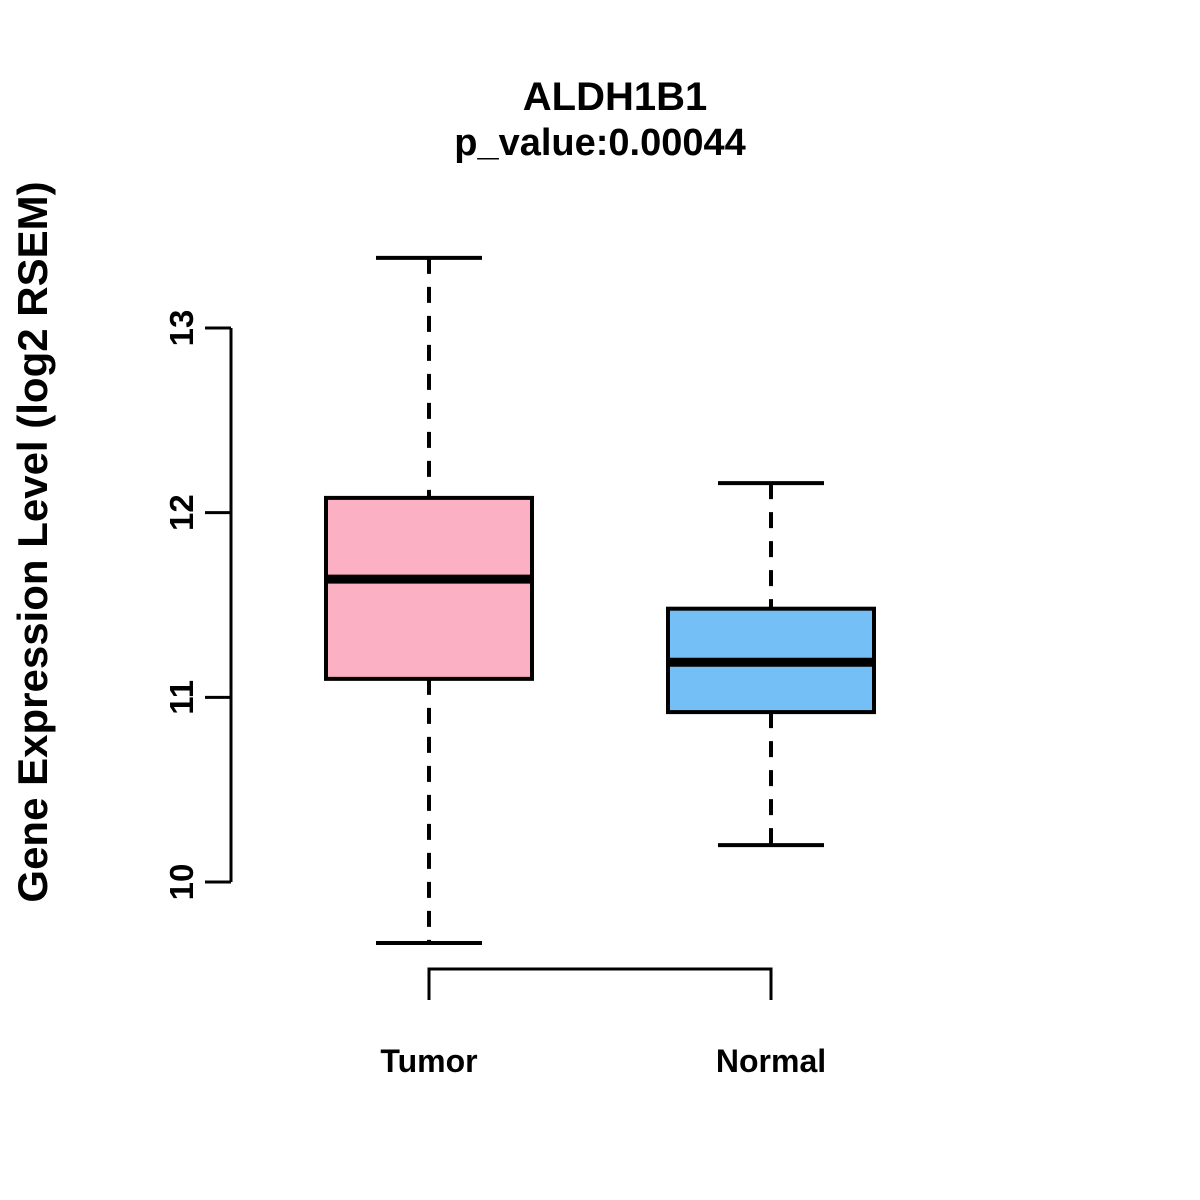  Describe the element at coordinates (428, 1061) in the screenshot. I see `category-label-tumor: Tumor` at that location.